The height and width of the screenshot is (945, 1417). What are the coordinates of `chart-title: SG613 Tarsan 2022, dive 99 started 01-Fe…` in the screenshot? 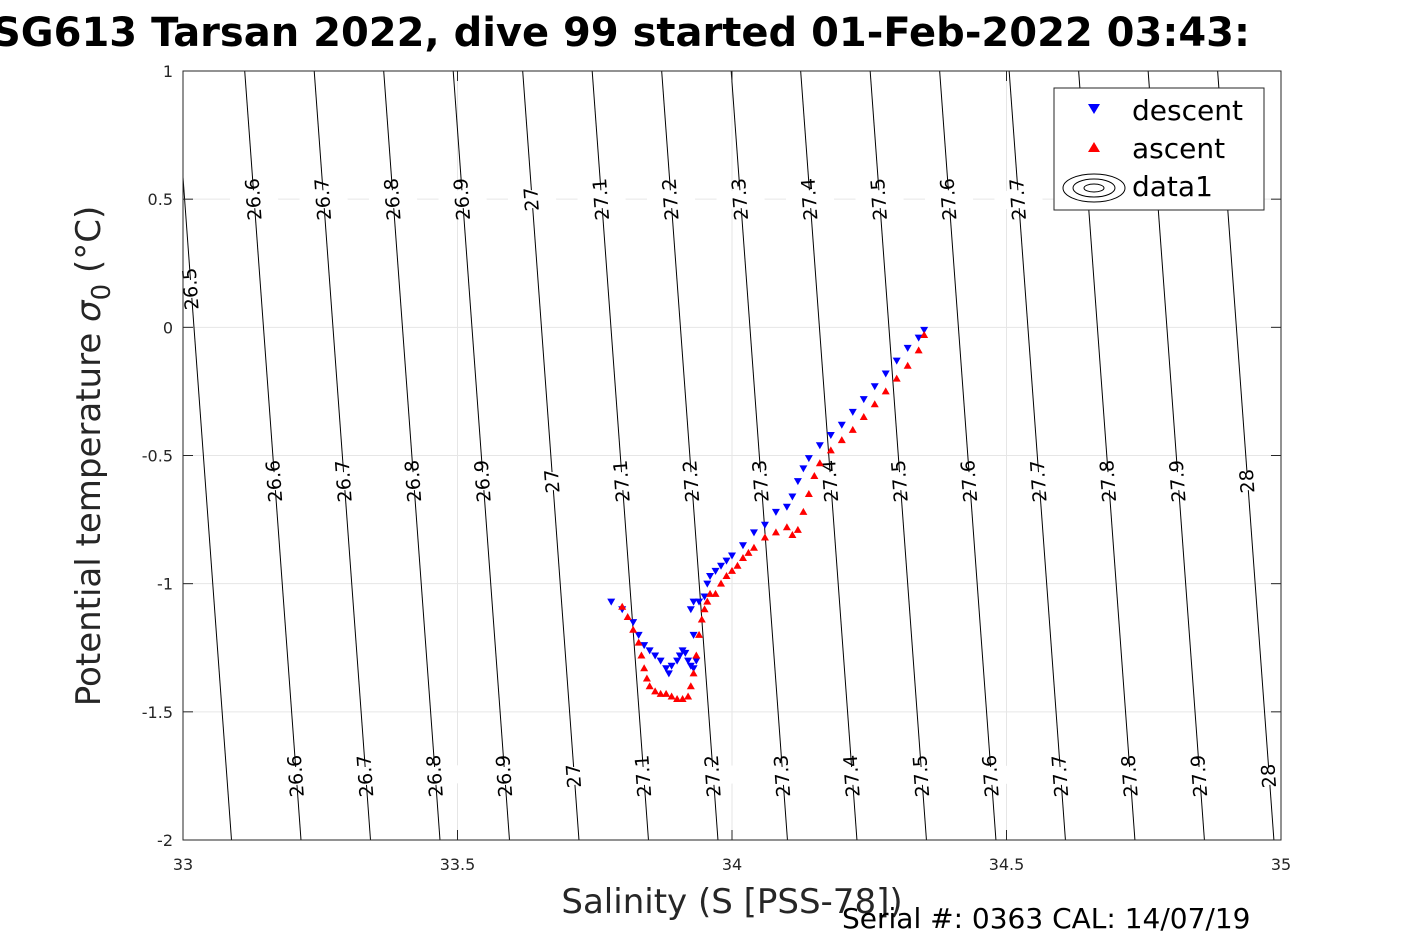 It's located at (625, 33).